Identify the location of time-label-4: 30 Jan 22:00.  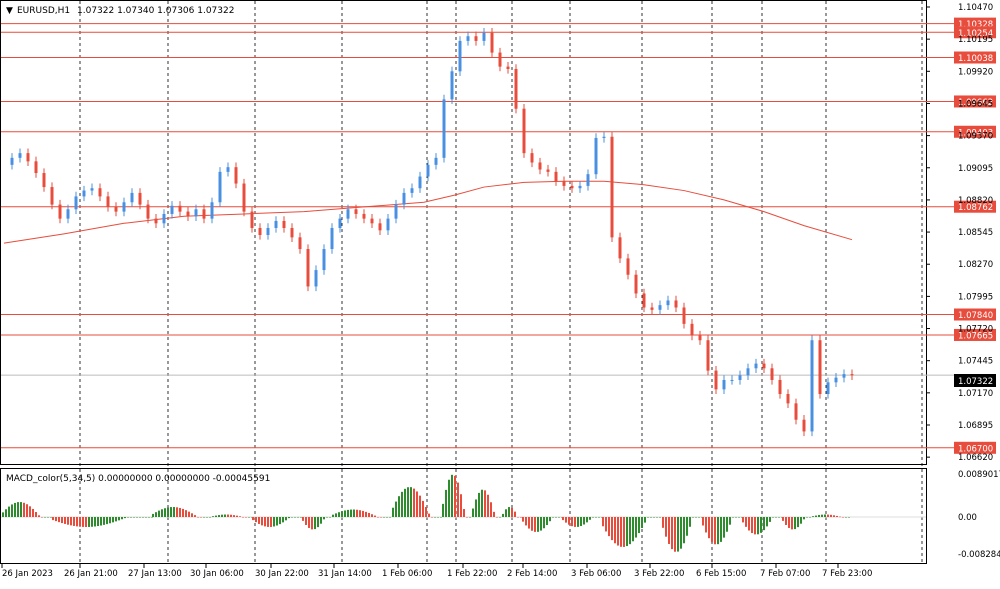
(282, 574).